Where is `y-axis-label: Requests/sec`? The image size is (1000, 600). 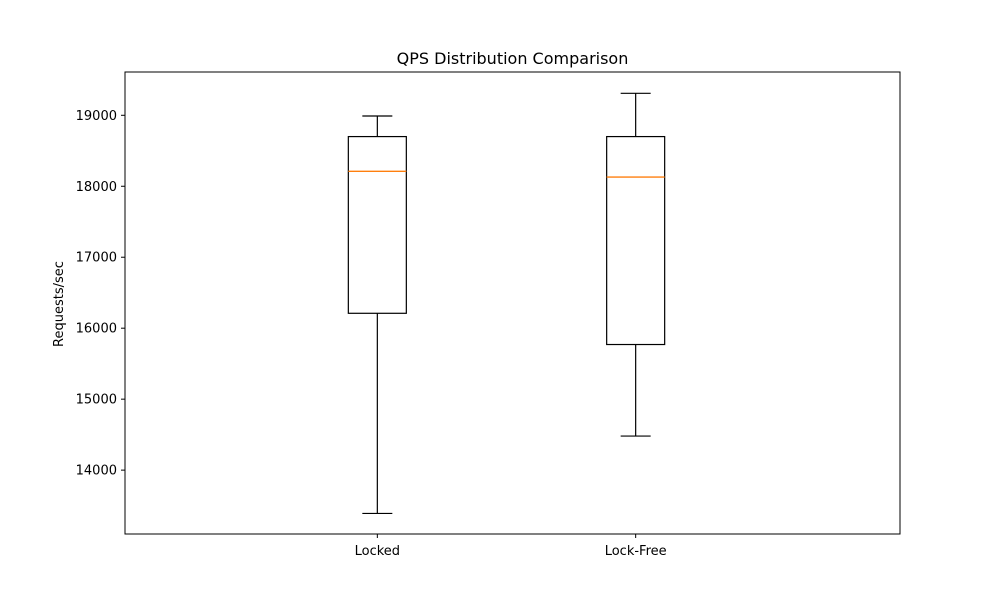
y-axis-label: Requests/sec is located at coordinates (59, 304).